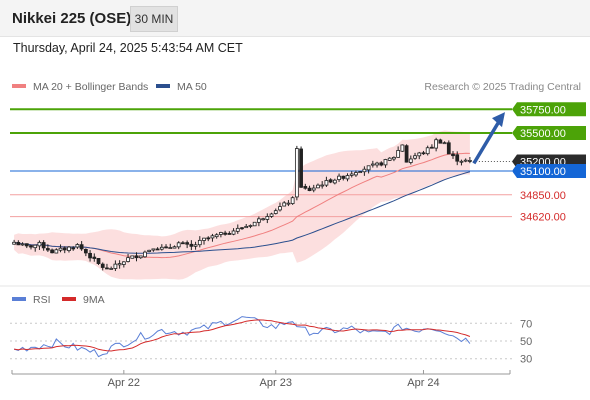 This screenshot has width=590, height=400. What do you see at coordinates (154, 19) in the screenshot?
I see `timeframe-button: 30 MIN` at bounding box center [154, 19].